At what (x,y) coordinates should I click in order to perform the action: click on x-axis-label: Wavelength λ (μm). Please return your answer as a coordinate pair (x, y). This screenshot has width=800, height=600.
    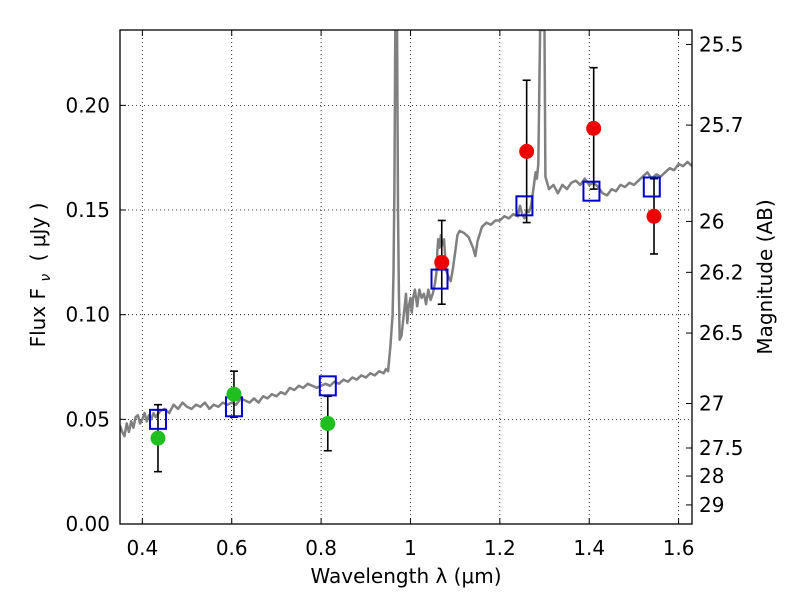
    Looking at the image, I should click on (405, 576).